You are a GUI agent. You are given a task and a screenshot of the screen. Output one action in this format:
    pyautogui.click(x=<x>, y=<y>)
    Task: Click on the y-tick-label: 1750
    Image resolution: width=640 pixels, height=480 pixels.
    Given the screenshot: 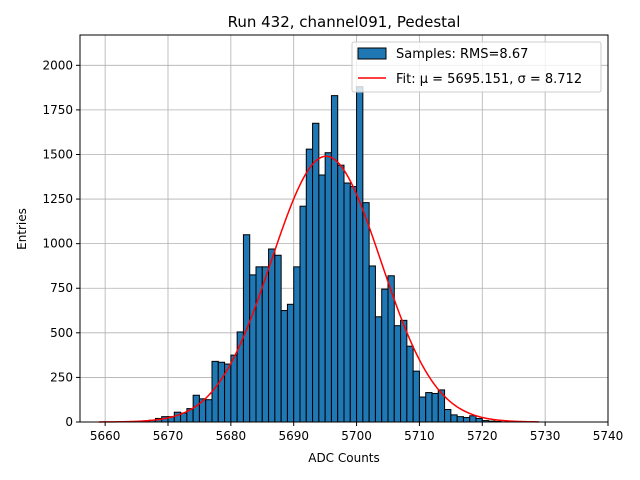 What is the action you would take?
    pyautogui.click(x=57, y=110)
    